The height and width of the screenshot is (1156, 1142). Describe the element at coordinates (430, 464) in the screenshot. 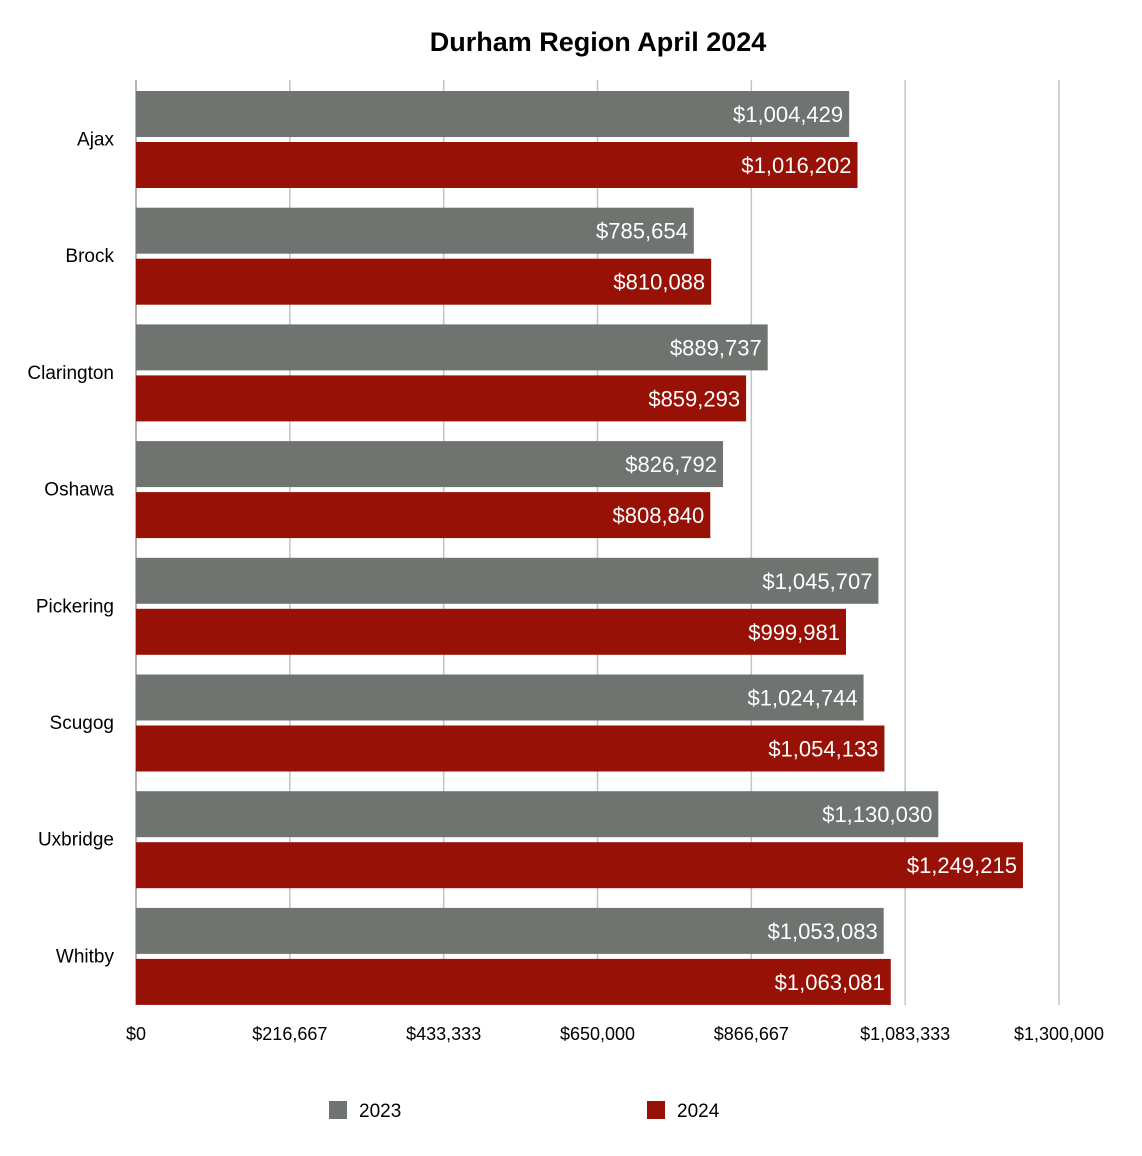

I see `bar-2023-oshawa` at that location.